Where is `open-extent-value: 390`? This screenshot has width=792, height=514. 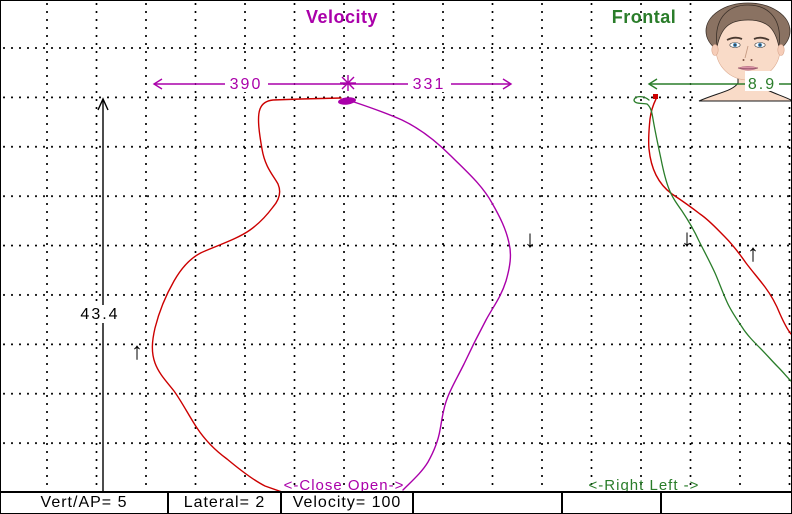 open-extent-value: 390 is located at coordinates (246, 84).